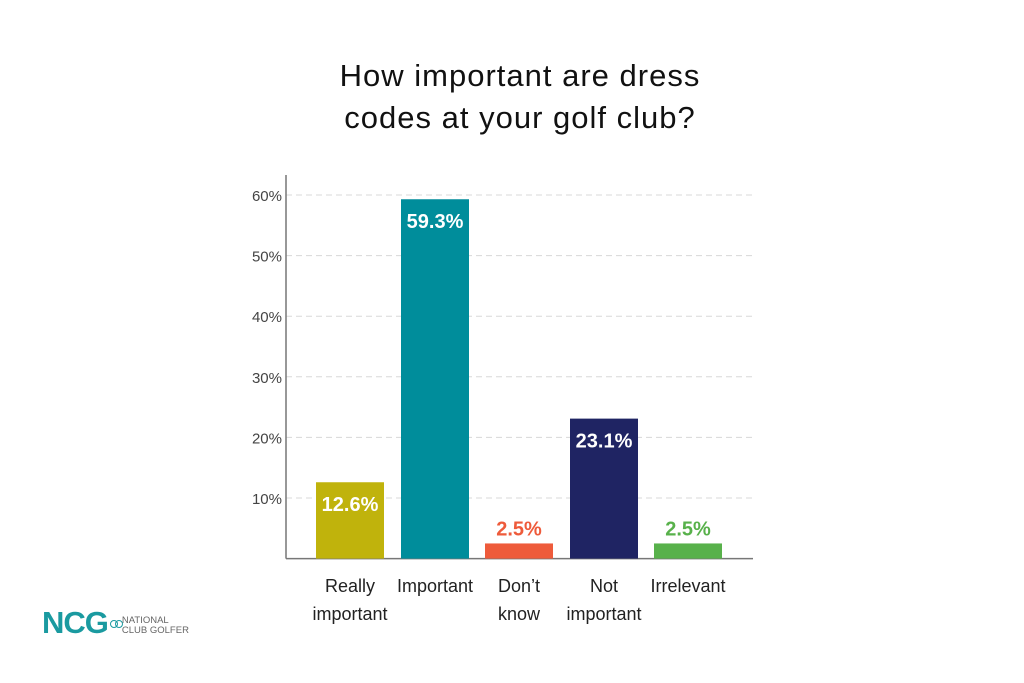  What do you see at coordinates (267, 378) in the screenshot?
I see `y-tick-label: 30%` at bounding box center [267, 378].